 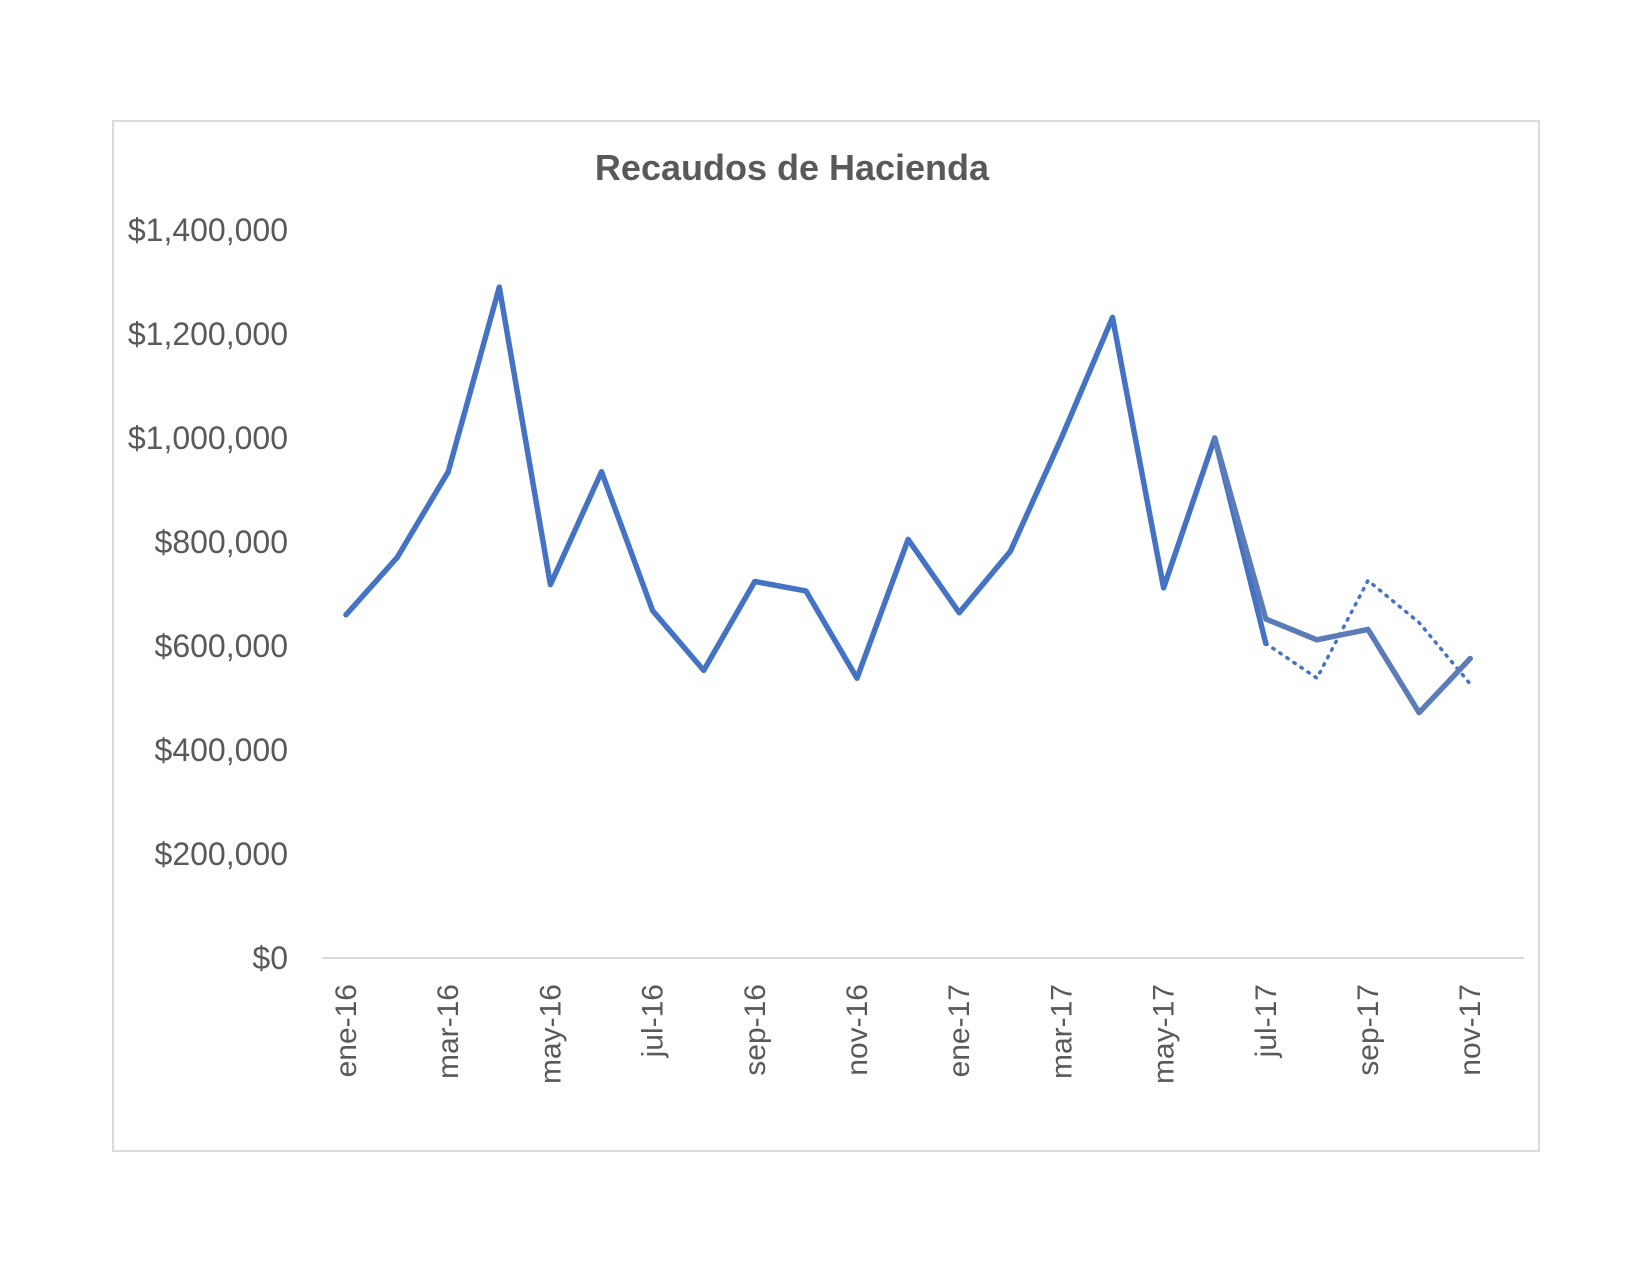 What do you see at coordinates (208, 438) in the screenshot?
I see `y-tick-label: $1,000,000` at bounding box center [208, 438].